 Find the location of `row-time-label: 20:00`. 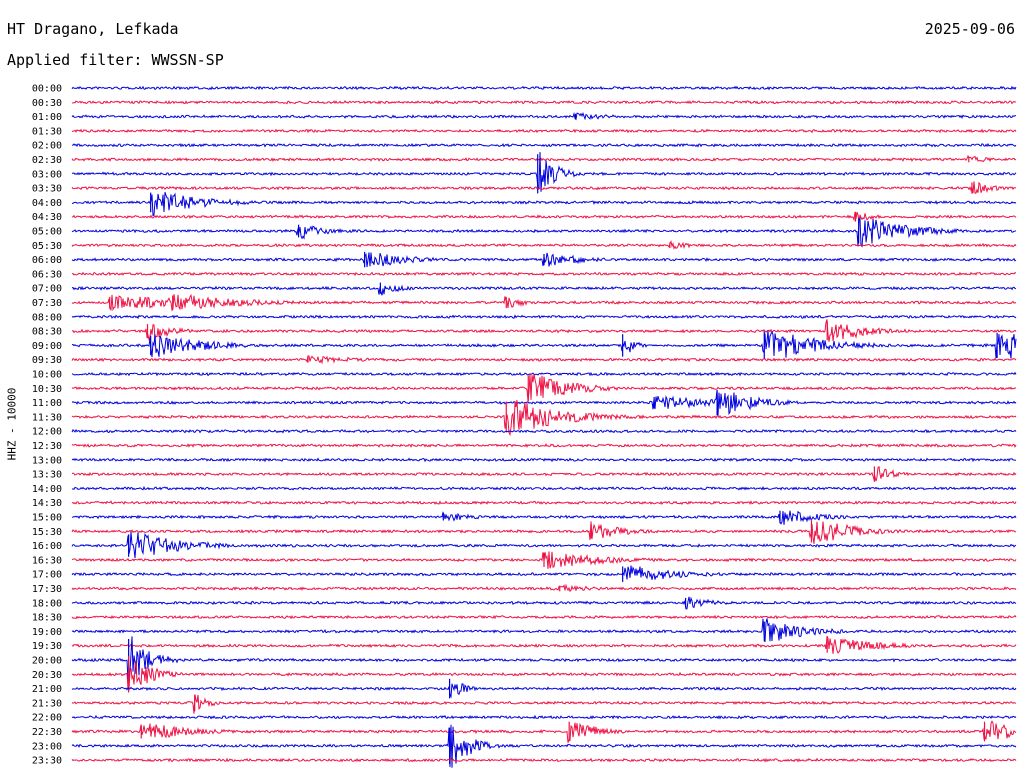

row-time-label: 20:00 is located at coordinates (47, 661).